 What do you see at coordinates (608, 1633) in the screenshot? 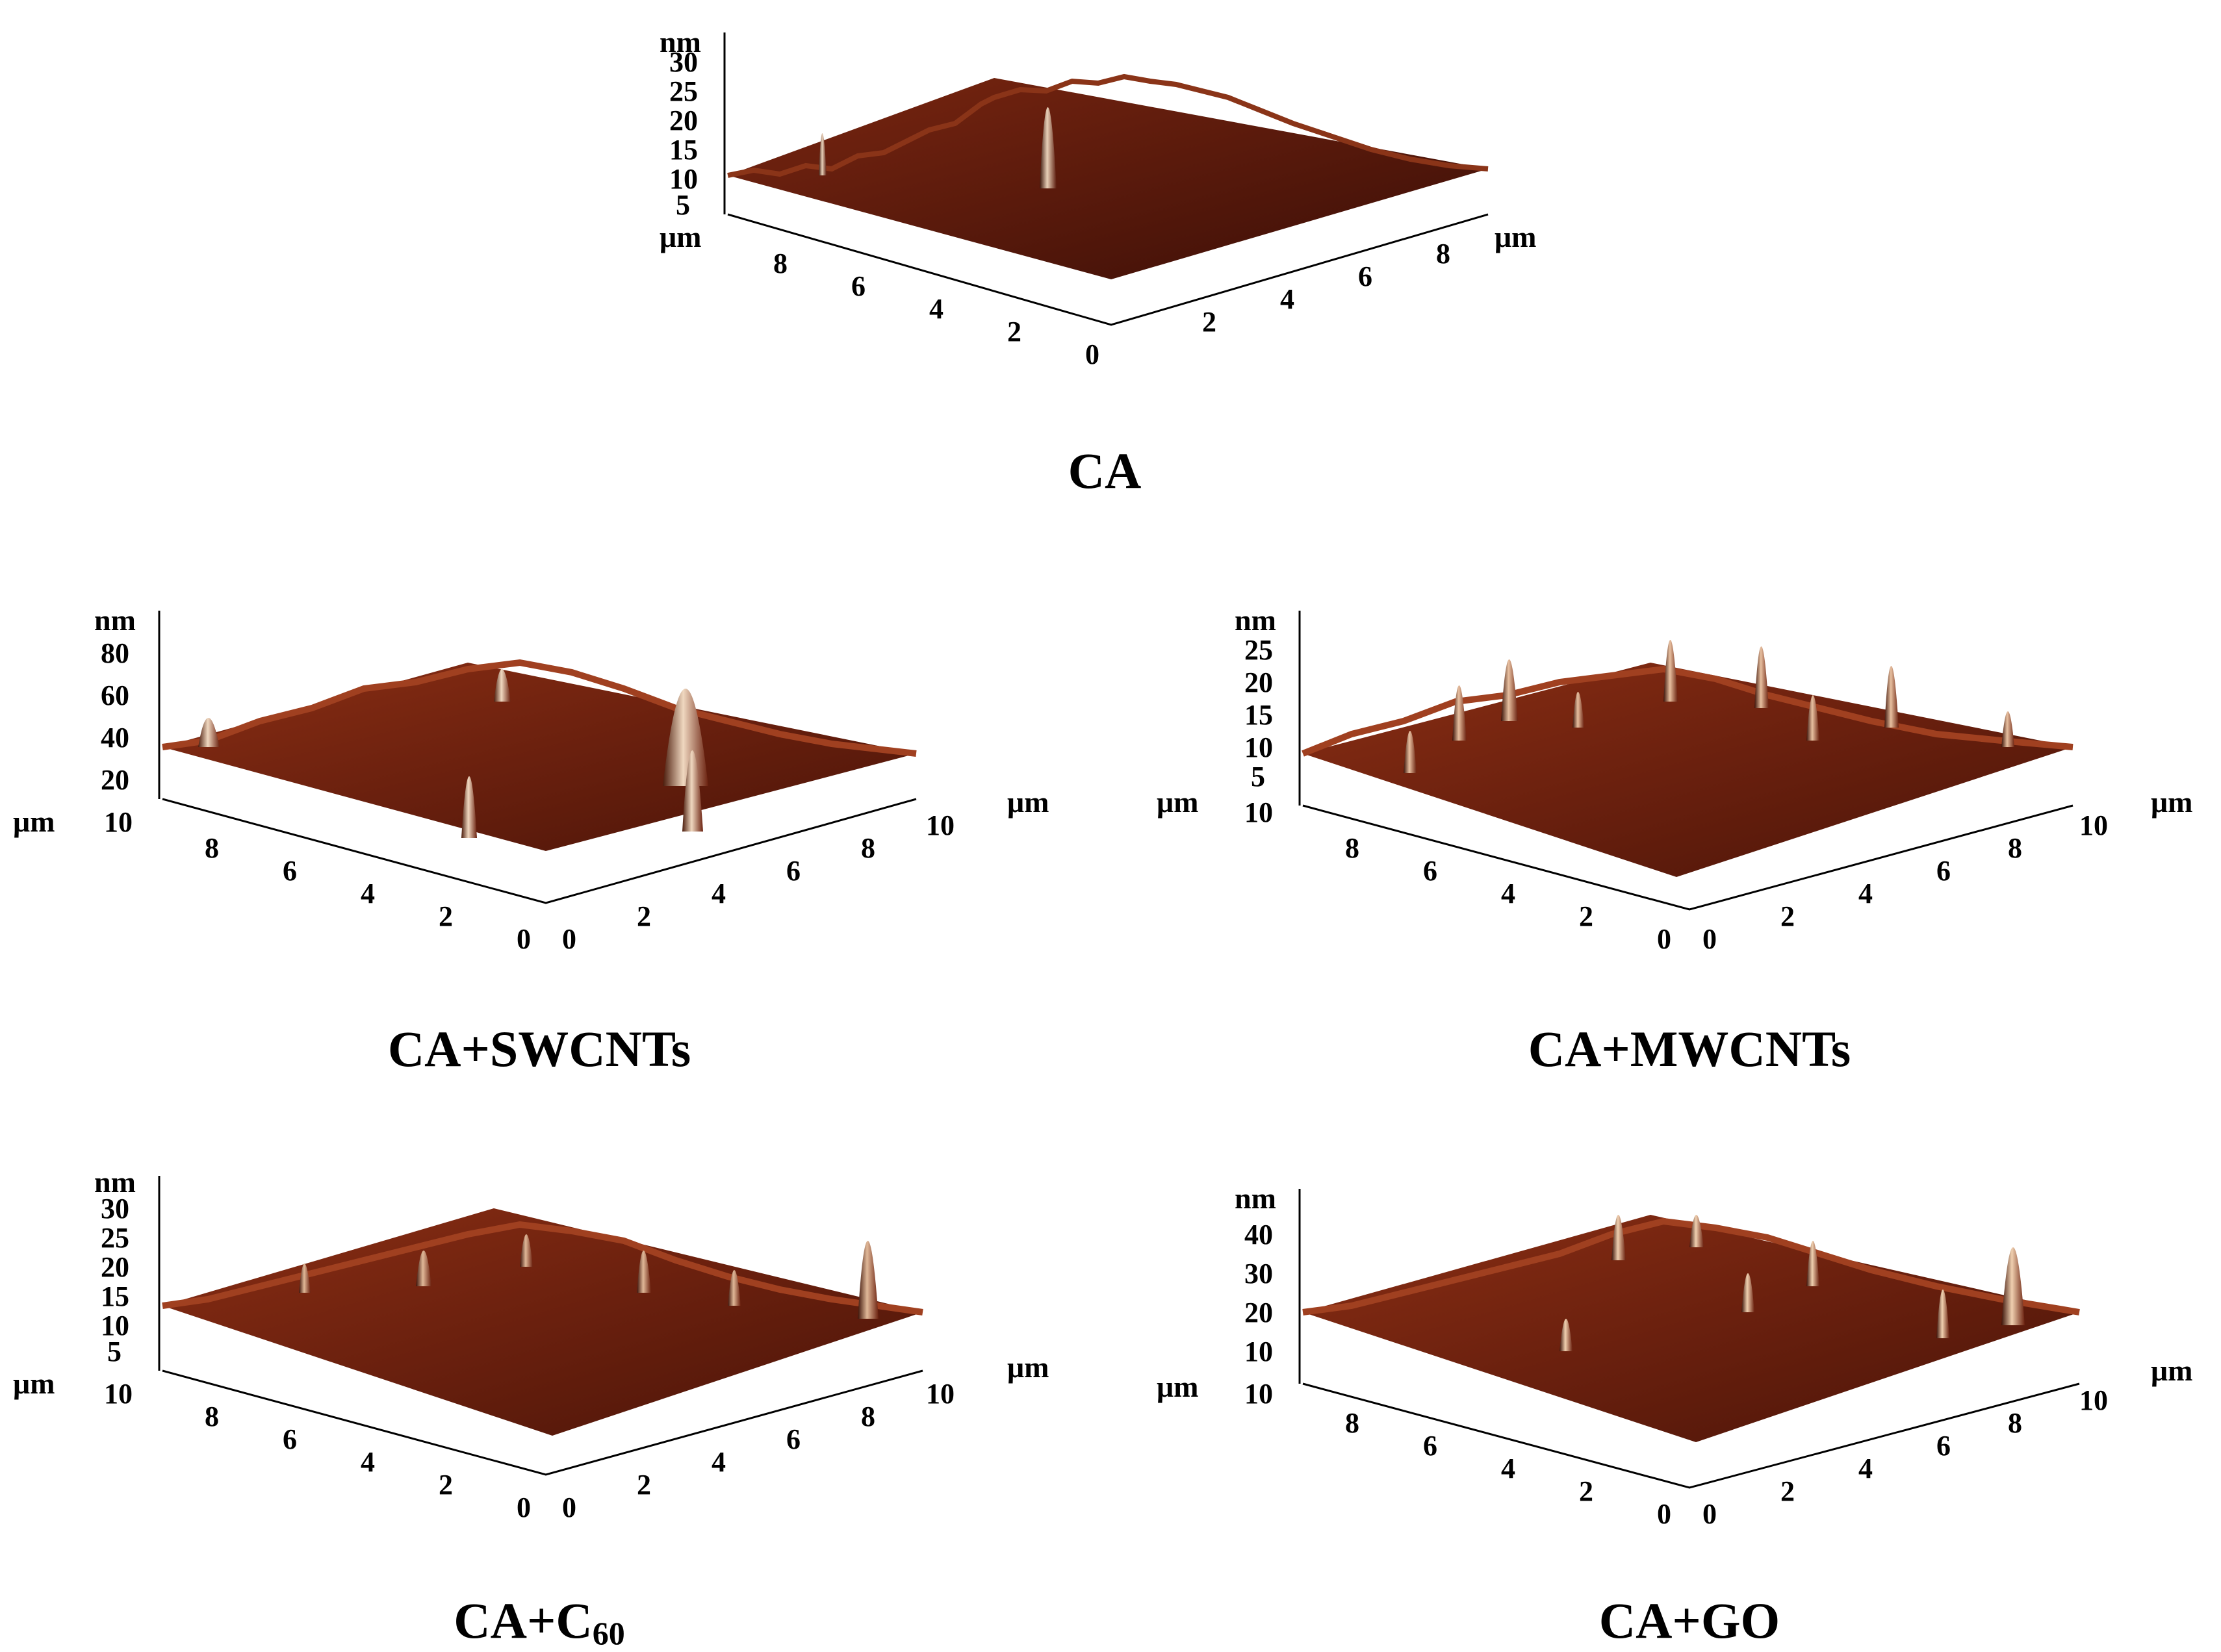
I see `caption-subscript: 60` at bounding box center [608, 1633].